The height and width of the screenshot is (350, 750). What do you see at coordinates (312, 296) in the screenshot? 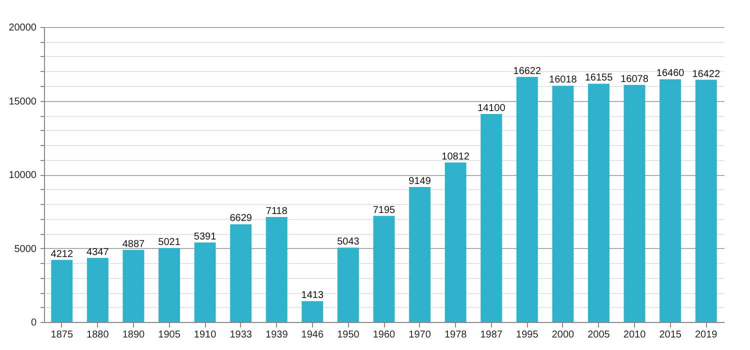
I see `data-label: 1413` at bounding box center [312, 296].